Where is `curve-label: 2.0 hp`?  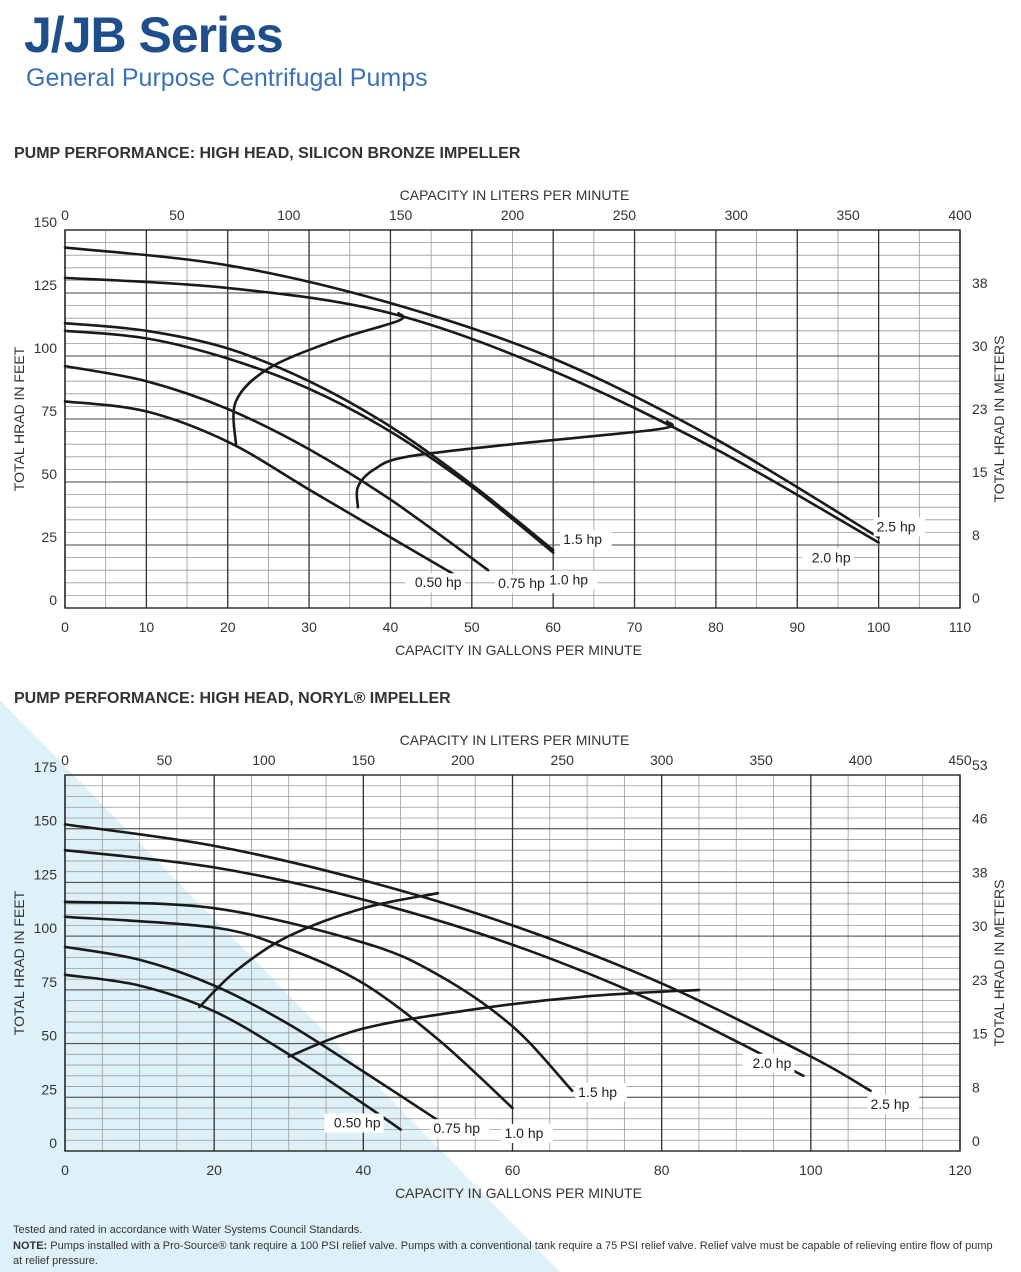
curve-label: 2.0 hp is located at coordinates (771, 1063).